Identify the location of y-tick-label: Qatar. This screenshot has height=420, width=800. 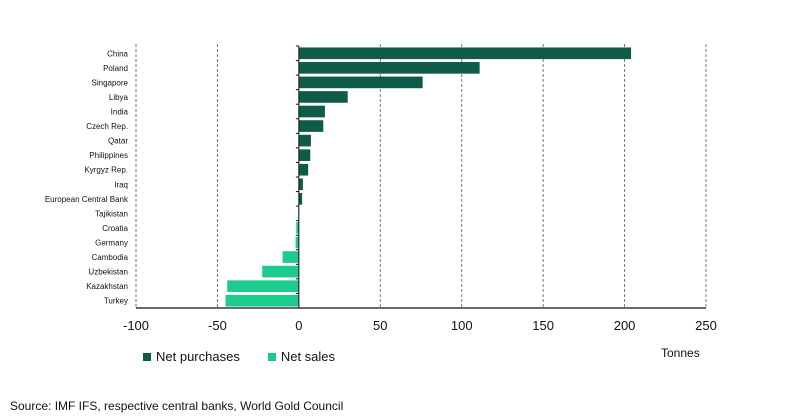
(118, 141).